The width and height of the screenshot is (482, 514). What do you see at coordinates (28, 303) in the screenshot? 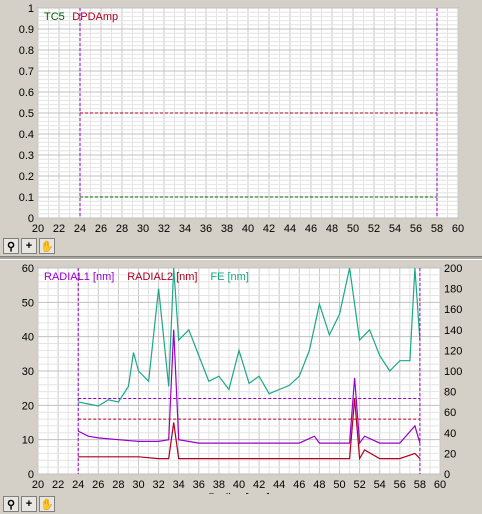
I see `y-tick-label: 50` at bounding box center [28, 303].